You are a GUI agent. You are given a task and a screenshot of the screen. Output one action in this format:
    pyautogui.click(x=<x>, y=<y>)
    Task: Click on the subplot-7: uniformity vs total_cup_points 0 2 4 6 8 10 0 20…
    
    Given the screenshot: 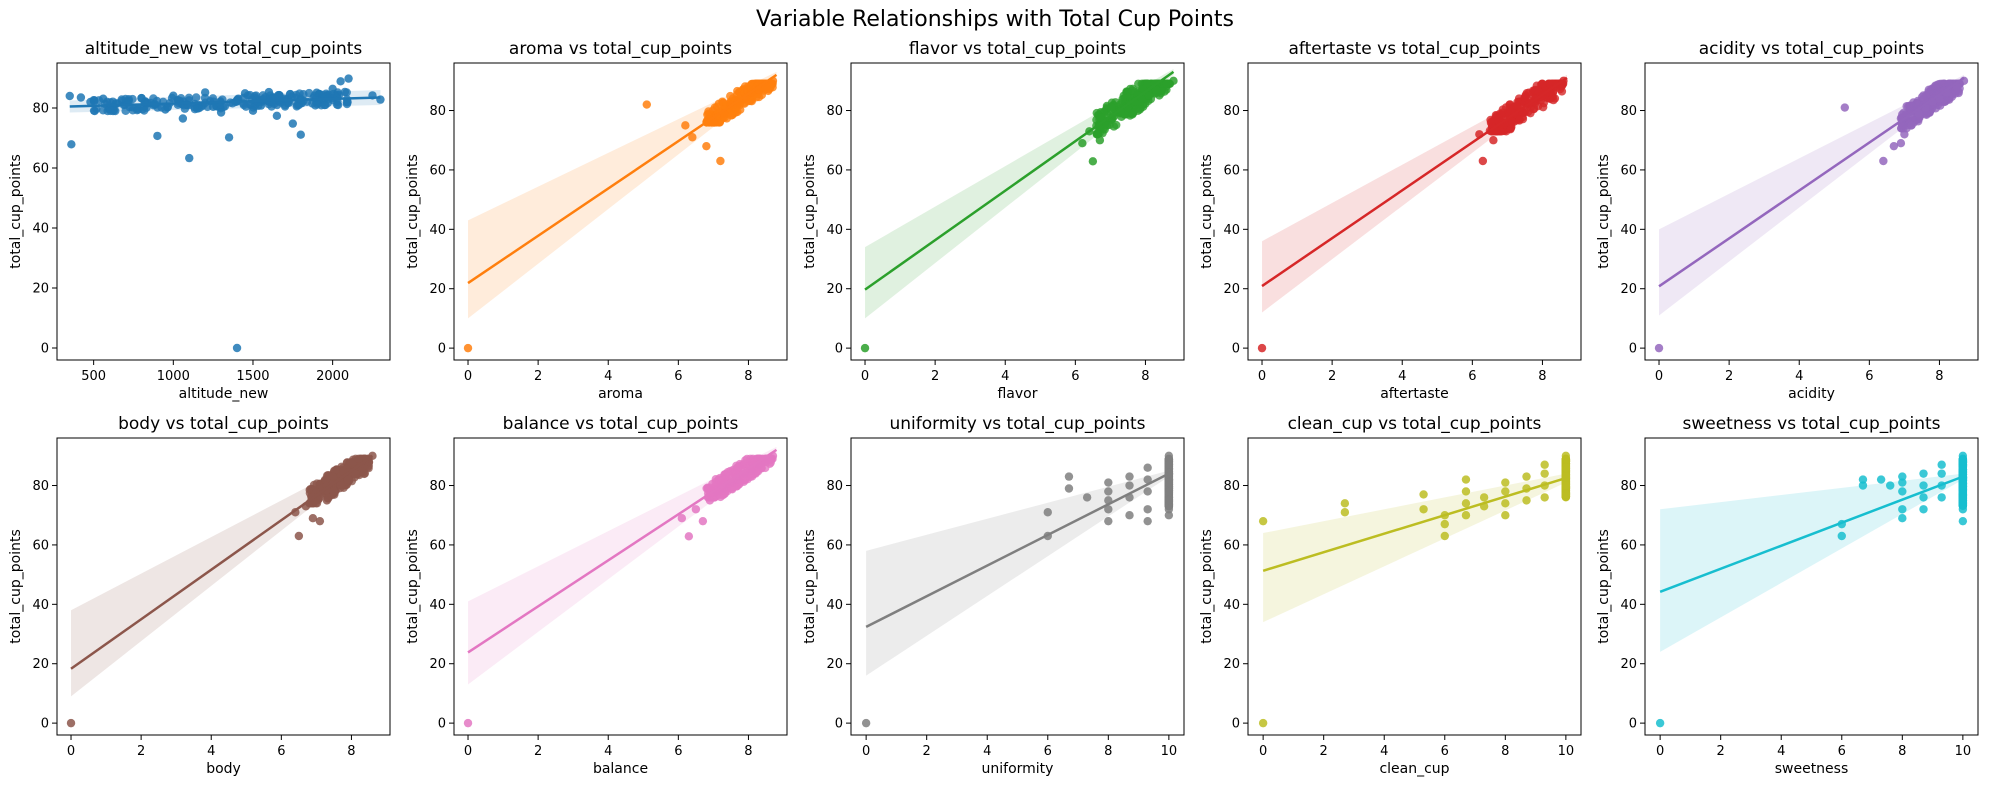 What is the action you would take?
    pyautogui.click(x=993, y=595)
    